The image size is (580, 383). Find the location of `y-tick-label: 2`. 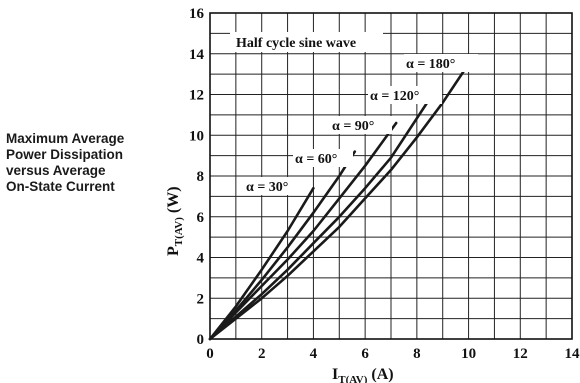

y-tick-label: 2 is located at coordinates (201, 299).